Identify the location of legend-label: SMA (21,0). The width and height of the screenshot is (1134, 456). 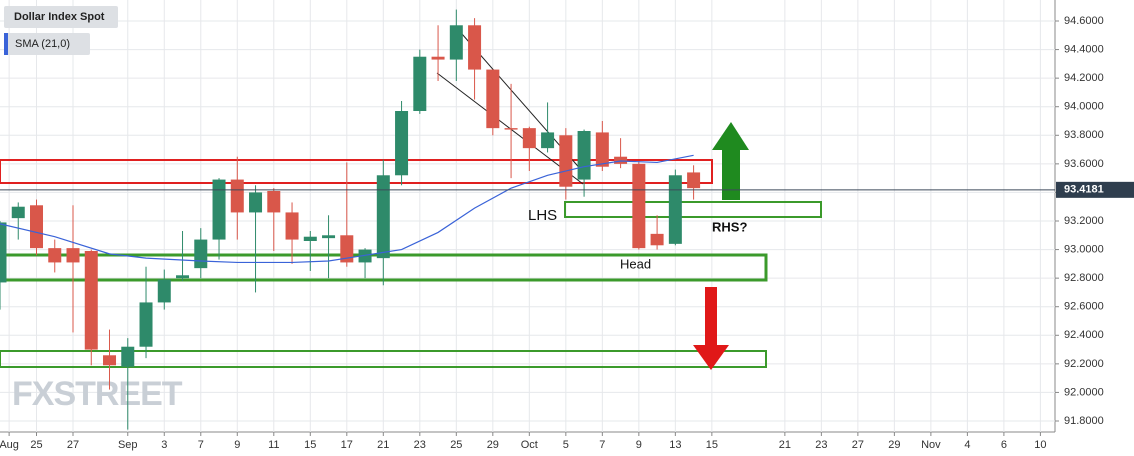
(42, 44).